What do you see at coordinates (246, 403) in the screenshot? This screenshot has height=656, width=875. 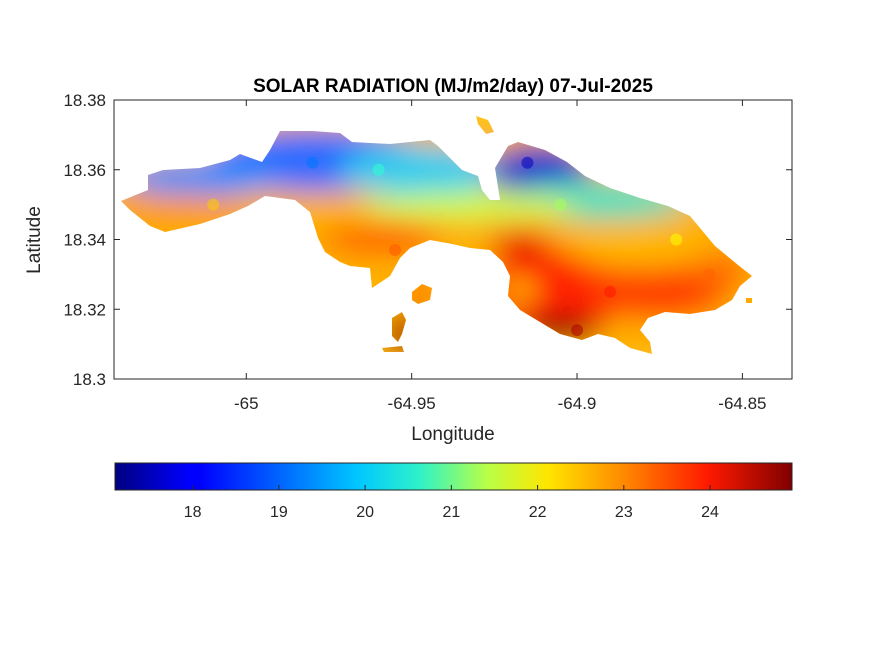 I see `x-tick-label: -65` at bounding box center [246, 403].